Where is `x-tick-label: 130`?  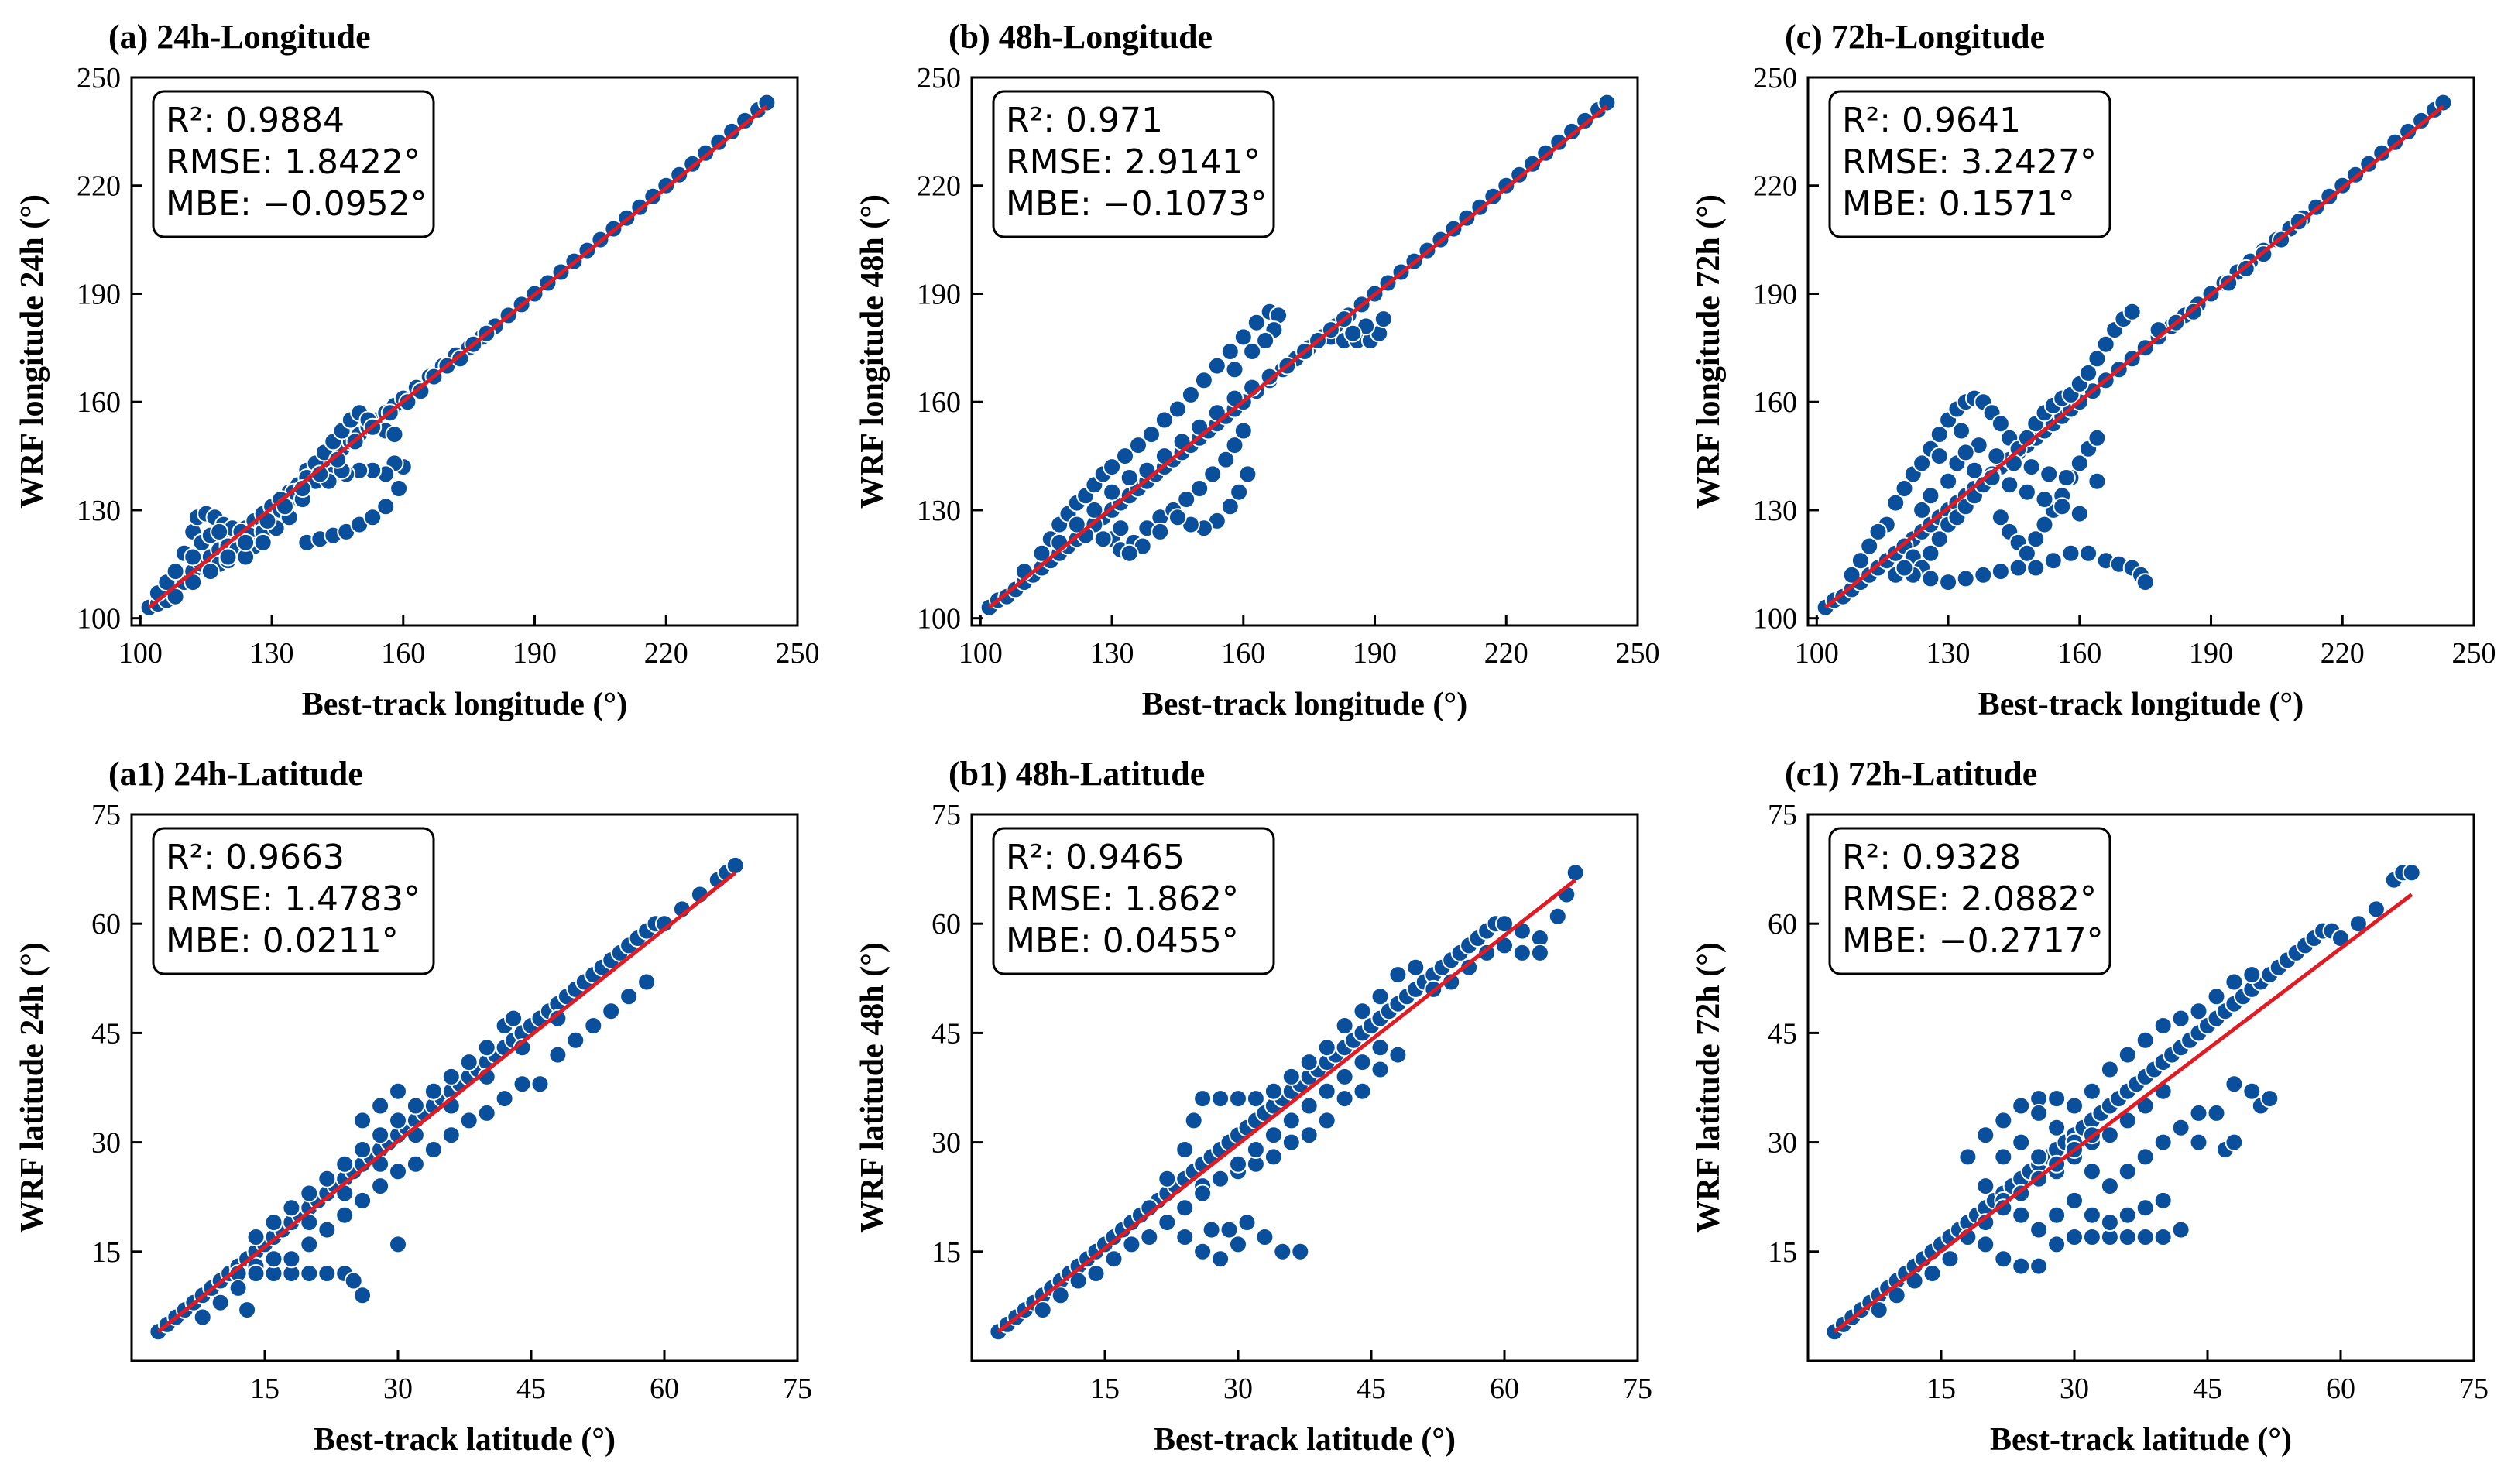 x-tick-label: 130 is located at coordinates (1948, 653).